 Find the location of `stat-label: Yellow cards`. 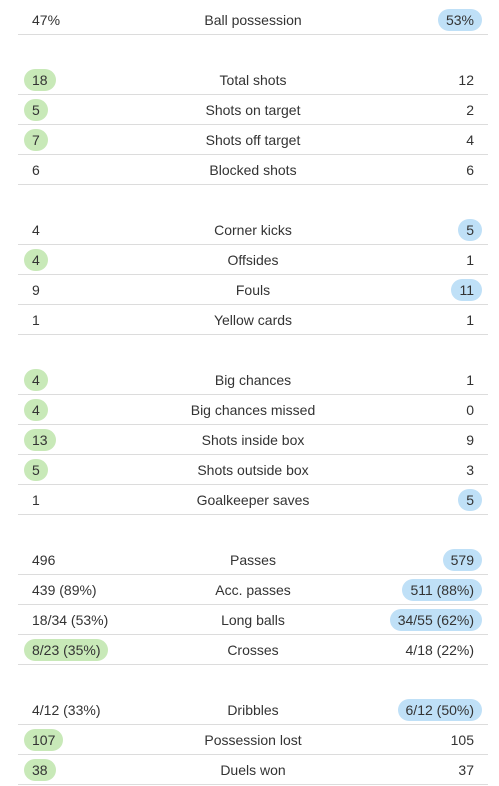

stat-label: Yellow cards is located at coordinates (253, 320).